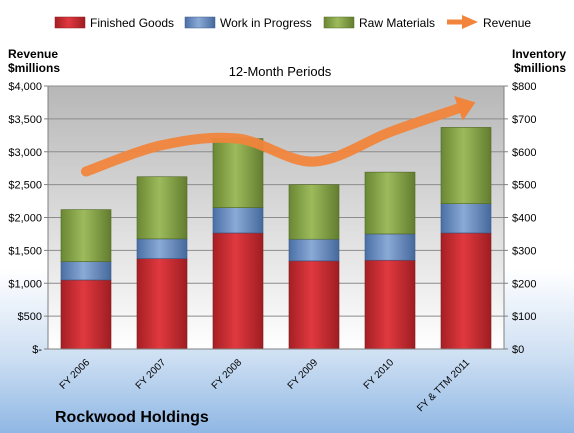 The width and height of the screenshot is (574, 433). I want to click on bar-segment-raw-materials-fy-2008, so click(238, 173).